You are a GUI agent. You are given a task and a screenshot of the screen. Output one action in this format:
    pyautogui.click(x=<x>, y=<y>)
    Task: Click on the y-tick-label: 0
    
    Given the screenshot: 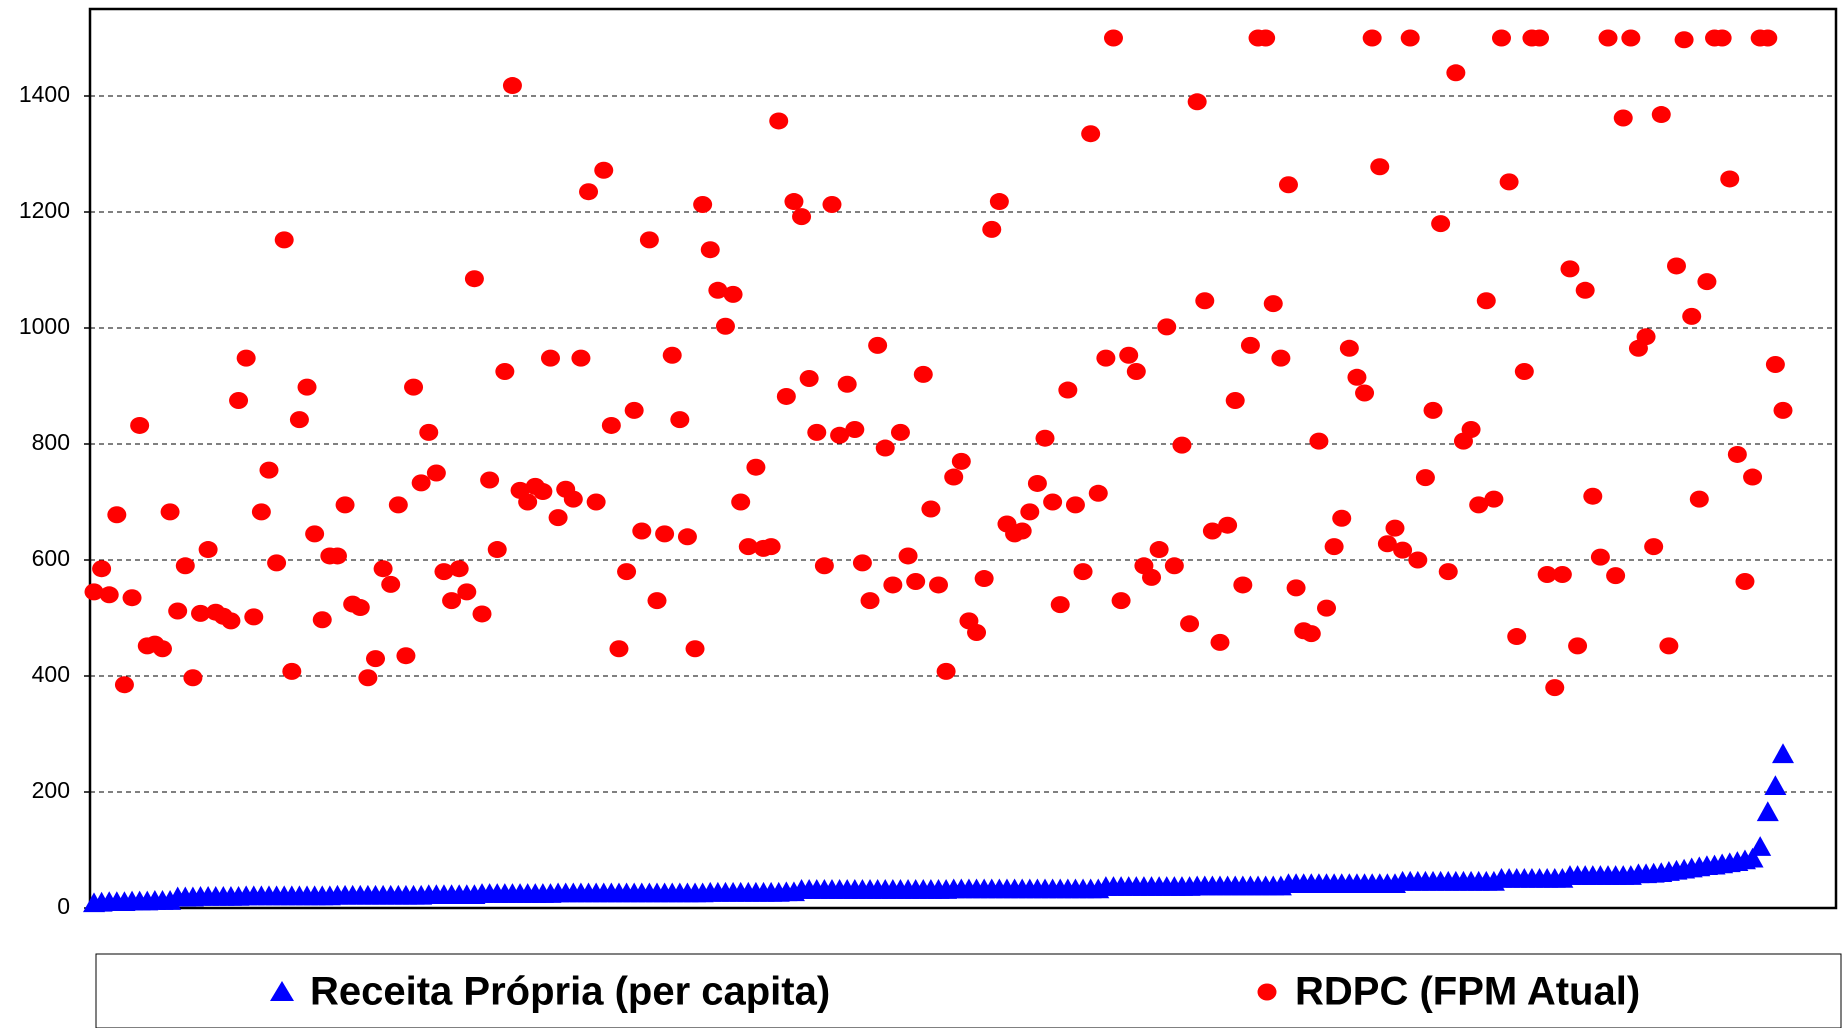 What is the action you would take?
    pyautogui.click(x=63, y=906)
    